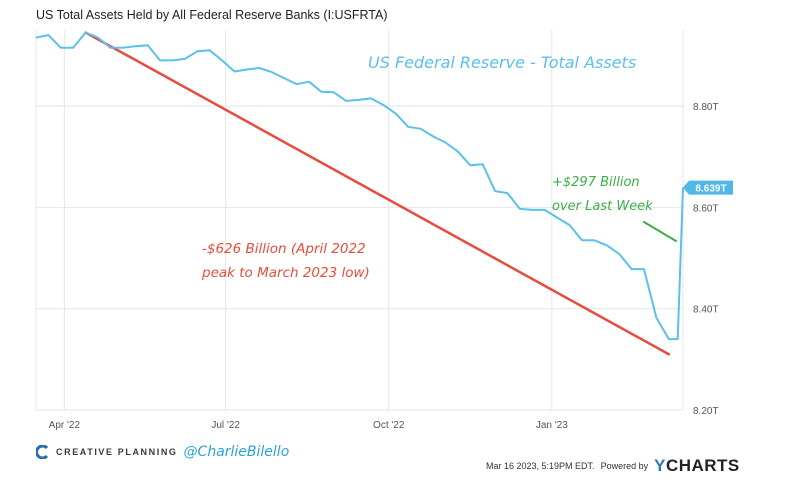 This screenshot has height=492, width=785. Describe the element at coordinates (697, 465) in the screenshot. I see `ycharts-logo: YCHARTS` at that location.